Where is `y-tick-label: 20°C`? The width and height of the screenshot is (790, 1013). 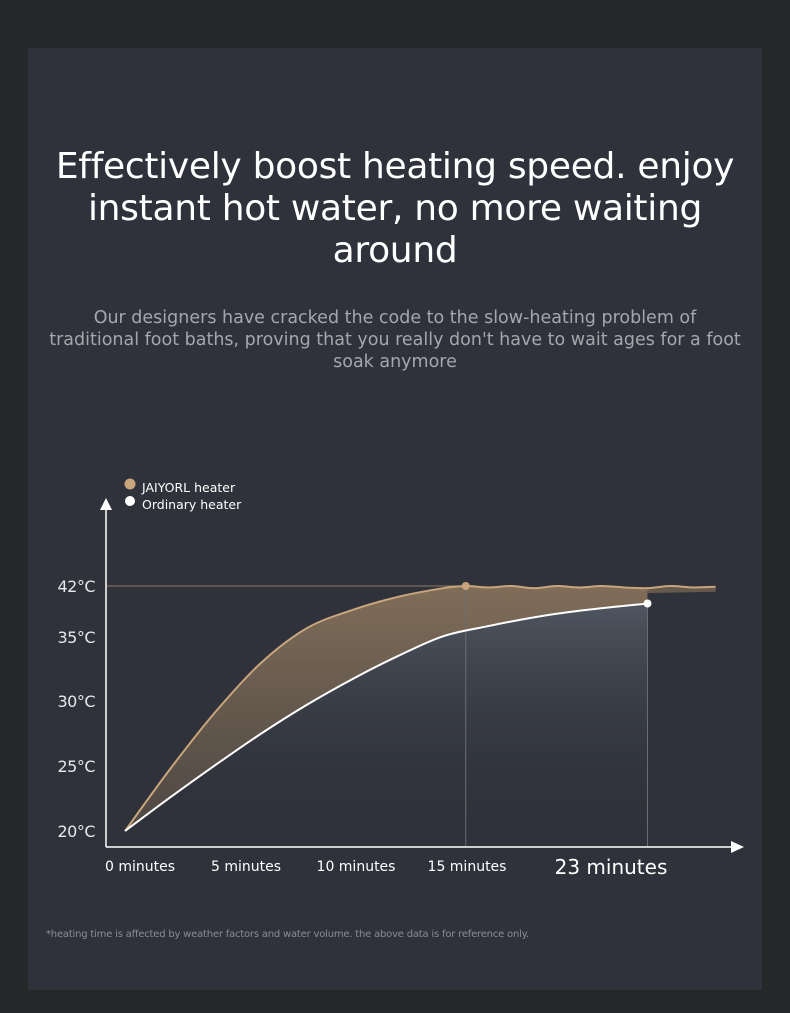 y-tick-label: 20°C is located at coordinates (76, 831).